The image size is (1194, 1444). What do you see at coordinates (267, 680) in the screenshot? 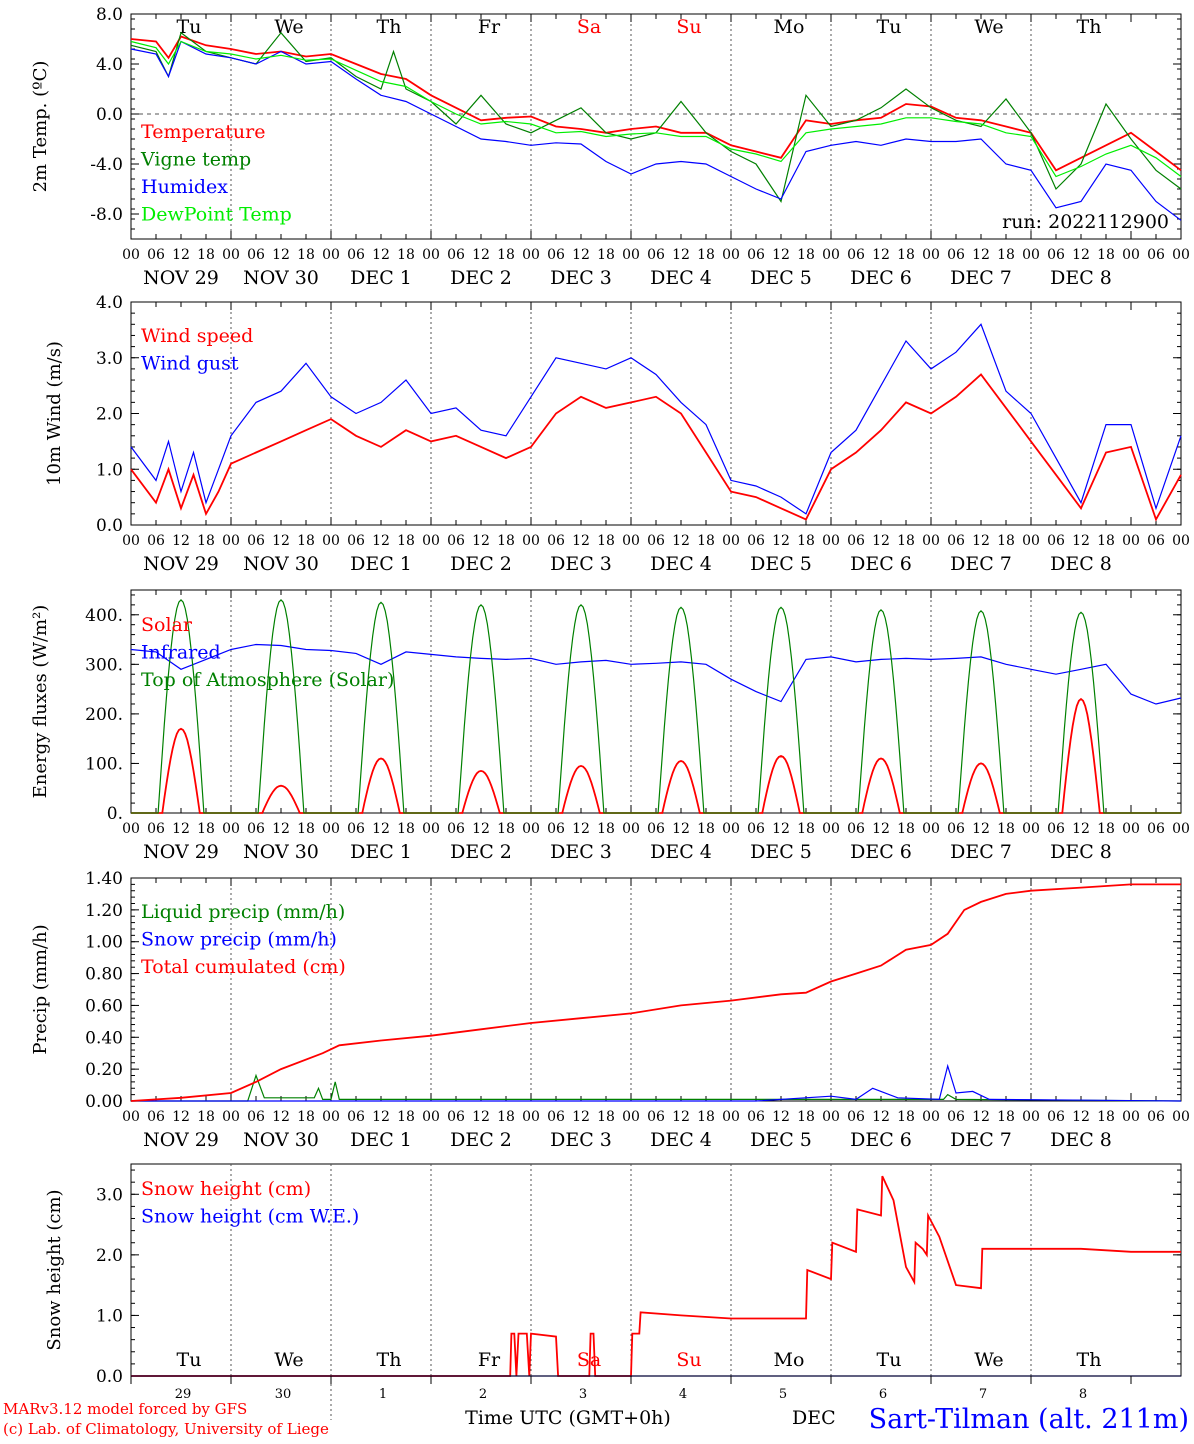
I see `legend-entry: Top of Atmosphere (Solar)` at bounding box center [267, 680].